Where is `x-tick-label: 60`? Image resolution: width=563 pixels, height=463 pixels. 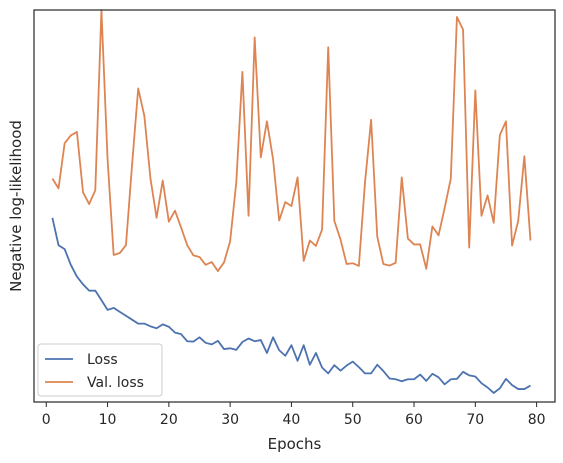
x-tick-label: 60 is located at coordinates (414, 420).